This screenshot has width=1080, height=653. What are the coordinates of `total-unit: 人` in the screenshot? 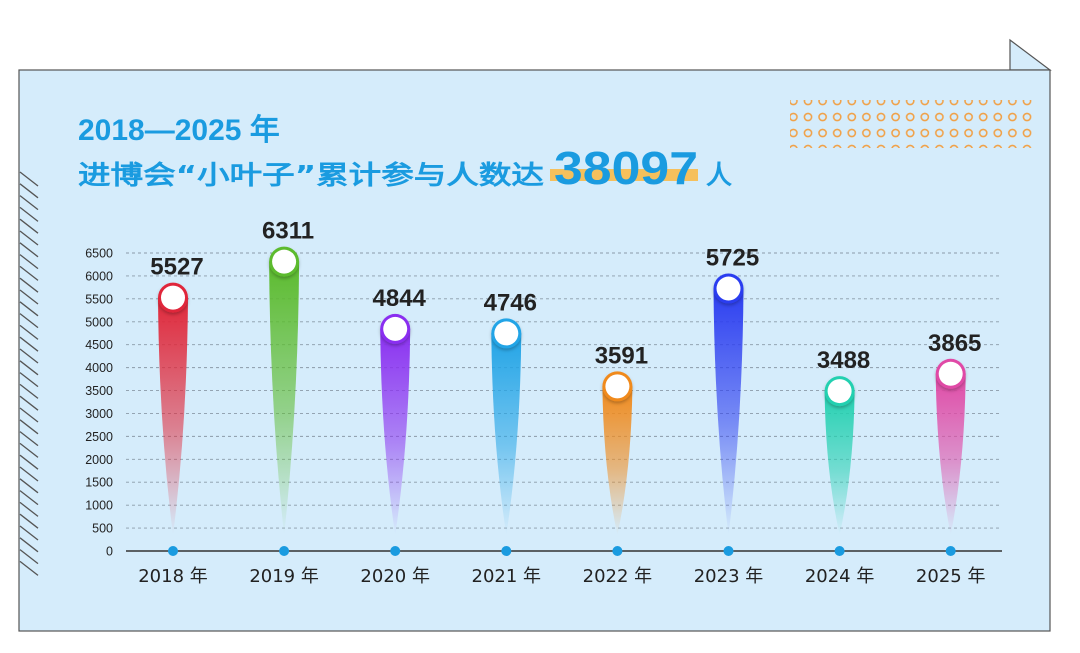 It's located at (719, 176).